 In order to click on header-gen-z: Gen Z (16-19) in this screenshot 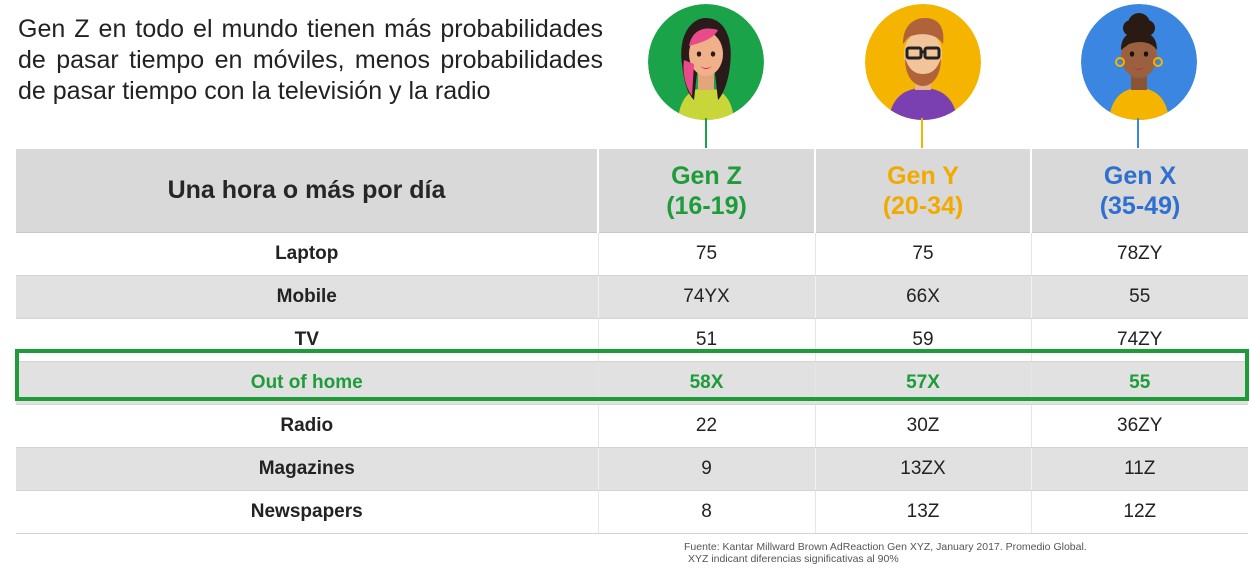, I will do `click(706, 191)`.